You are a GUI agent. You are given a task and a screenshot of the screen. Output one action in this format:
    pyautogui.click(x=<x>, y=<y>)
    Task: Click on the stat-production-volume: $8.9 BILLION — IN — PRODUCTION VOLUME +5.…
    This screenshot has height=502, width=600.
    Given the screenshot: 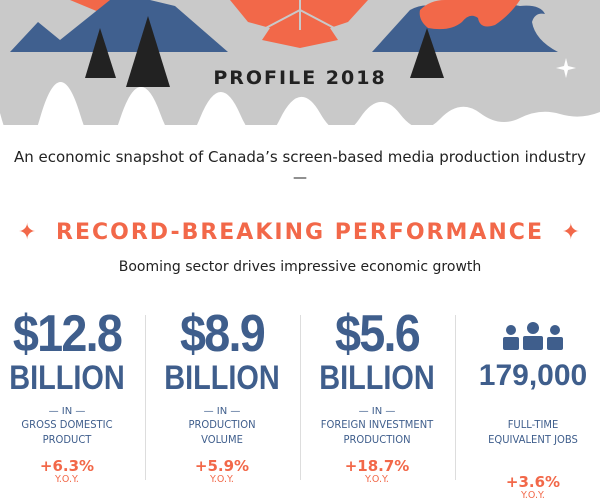 What is the action you would take?
    pyautogui.click(x=222, y=397)
    